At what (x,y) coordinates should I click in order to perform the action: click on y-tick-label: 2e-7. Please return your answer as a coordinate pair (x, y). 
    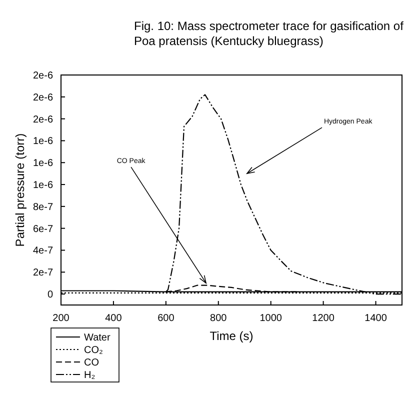
    Looking at the image, I should click on (43, 273).